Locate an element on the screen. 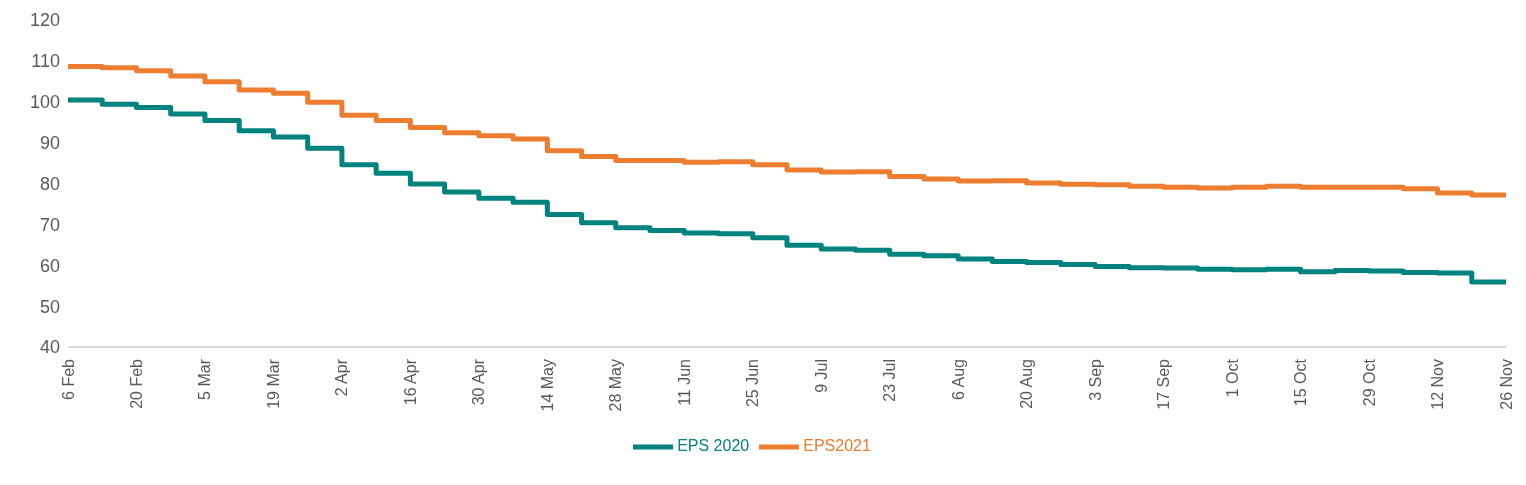  x-tick-label: 26 Nov is located at coordinates (1506, 384).